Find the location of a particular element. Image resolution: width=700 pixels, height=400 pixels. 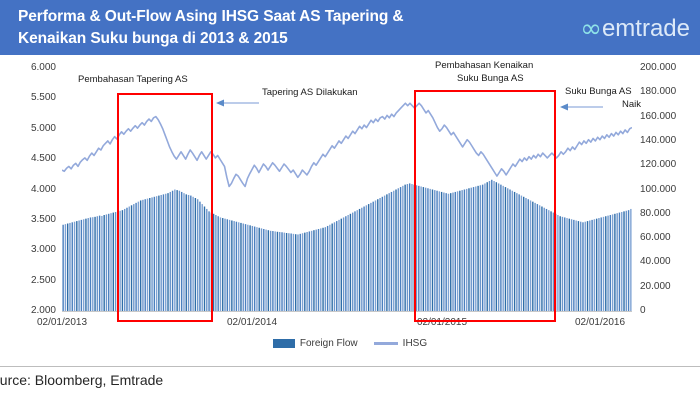

logo-wordmark: emtrade is located at coordinates (645, 28).